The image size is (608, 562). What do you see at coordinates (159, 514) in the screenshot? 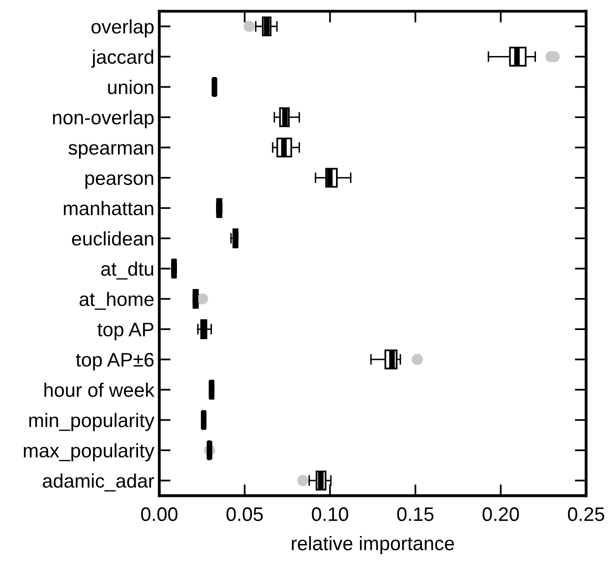
I see `x-tick-label: 0.00` at bounding box center [159, 514].